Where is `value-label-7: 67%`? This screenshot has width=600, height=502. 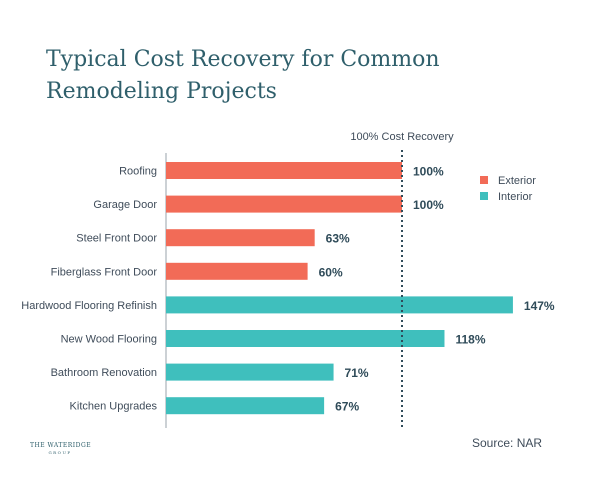
value-label-7: 67% is located at coordinates (347, 407).